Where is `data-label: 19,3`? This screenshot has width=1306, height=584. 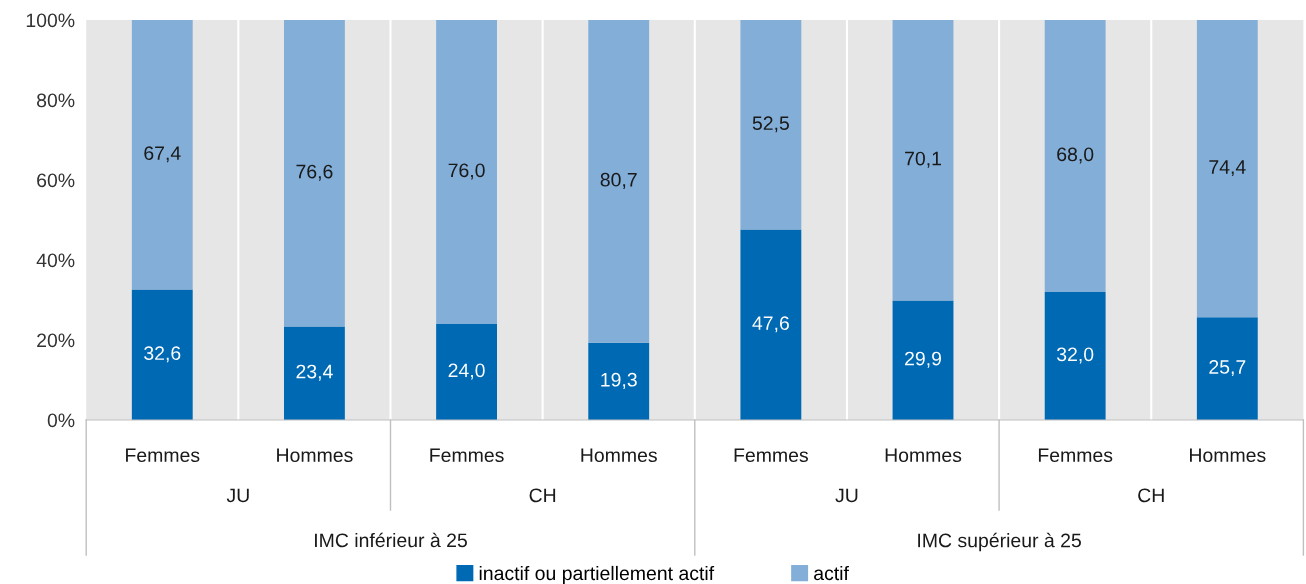 data-label: 19,3 is located at coordinates (619, 380).